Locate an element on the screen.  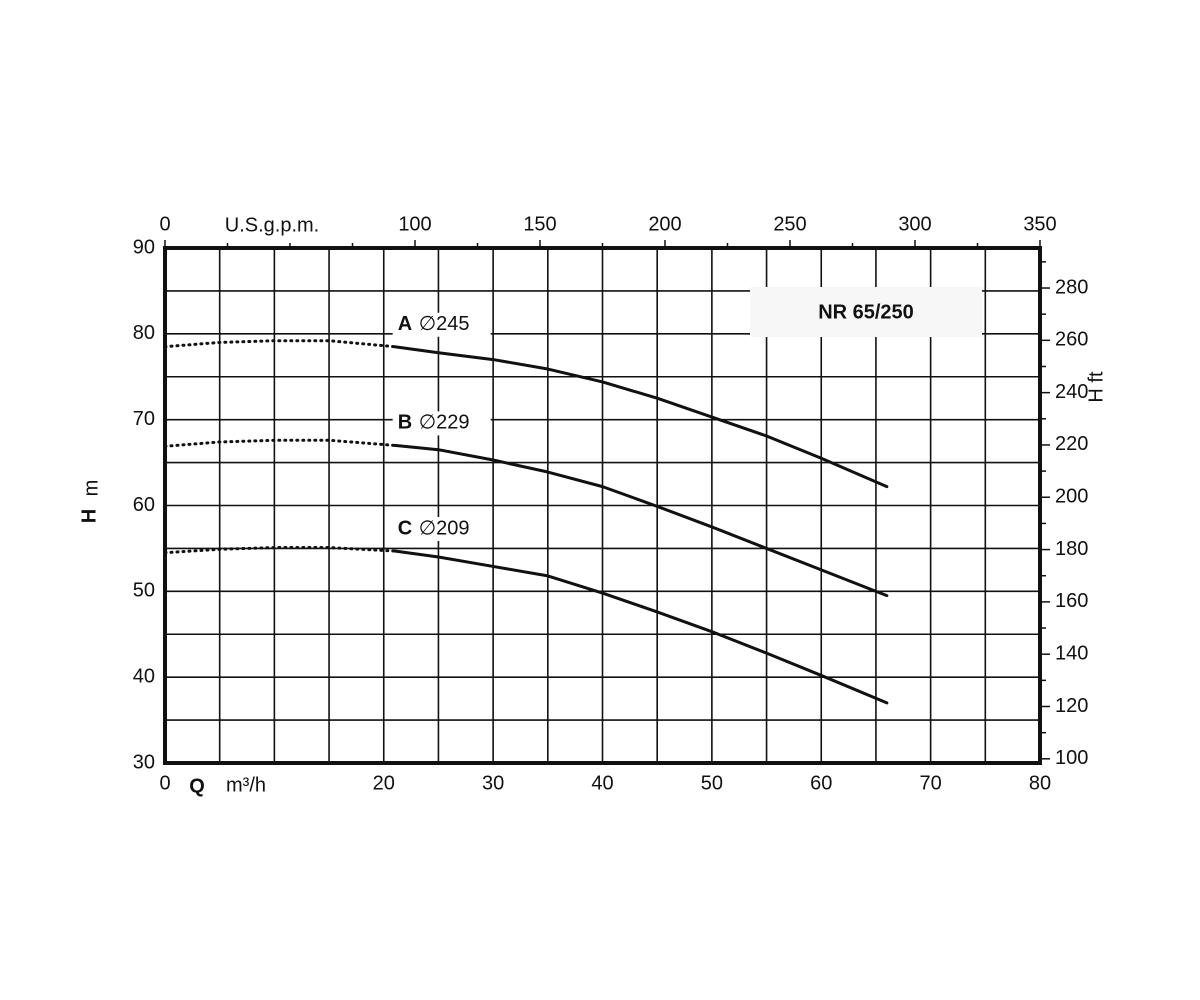
y2-axis-label: H ft is located at coordinates (1096, 387).